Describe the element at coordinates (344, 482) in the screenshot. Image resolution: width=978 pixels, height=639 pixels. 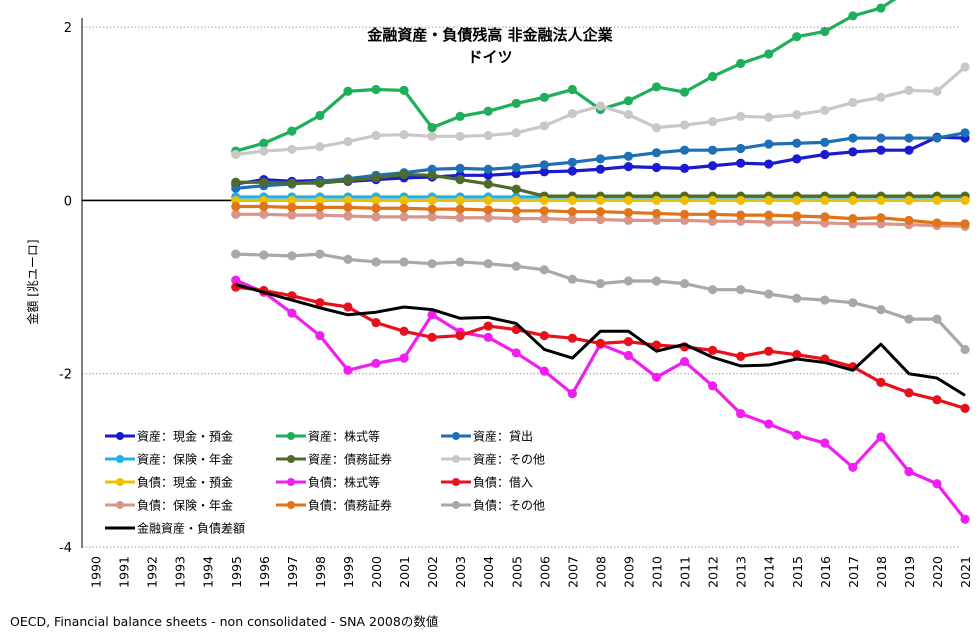
I see `legend-label: 負債：株式等` at that location.